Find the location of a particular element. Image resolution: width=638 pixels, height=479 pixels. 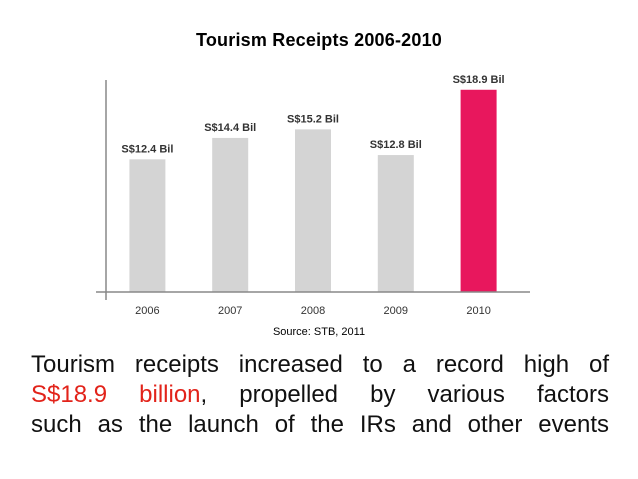

bar-2009 is located at coordinates (395, 223).